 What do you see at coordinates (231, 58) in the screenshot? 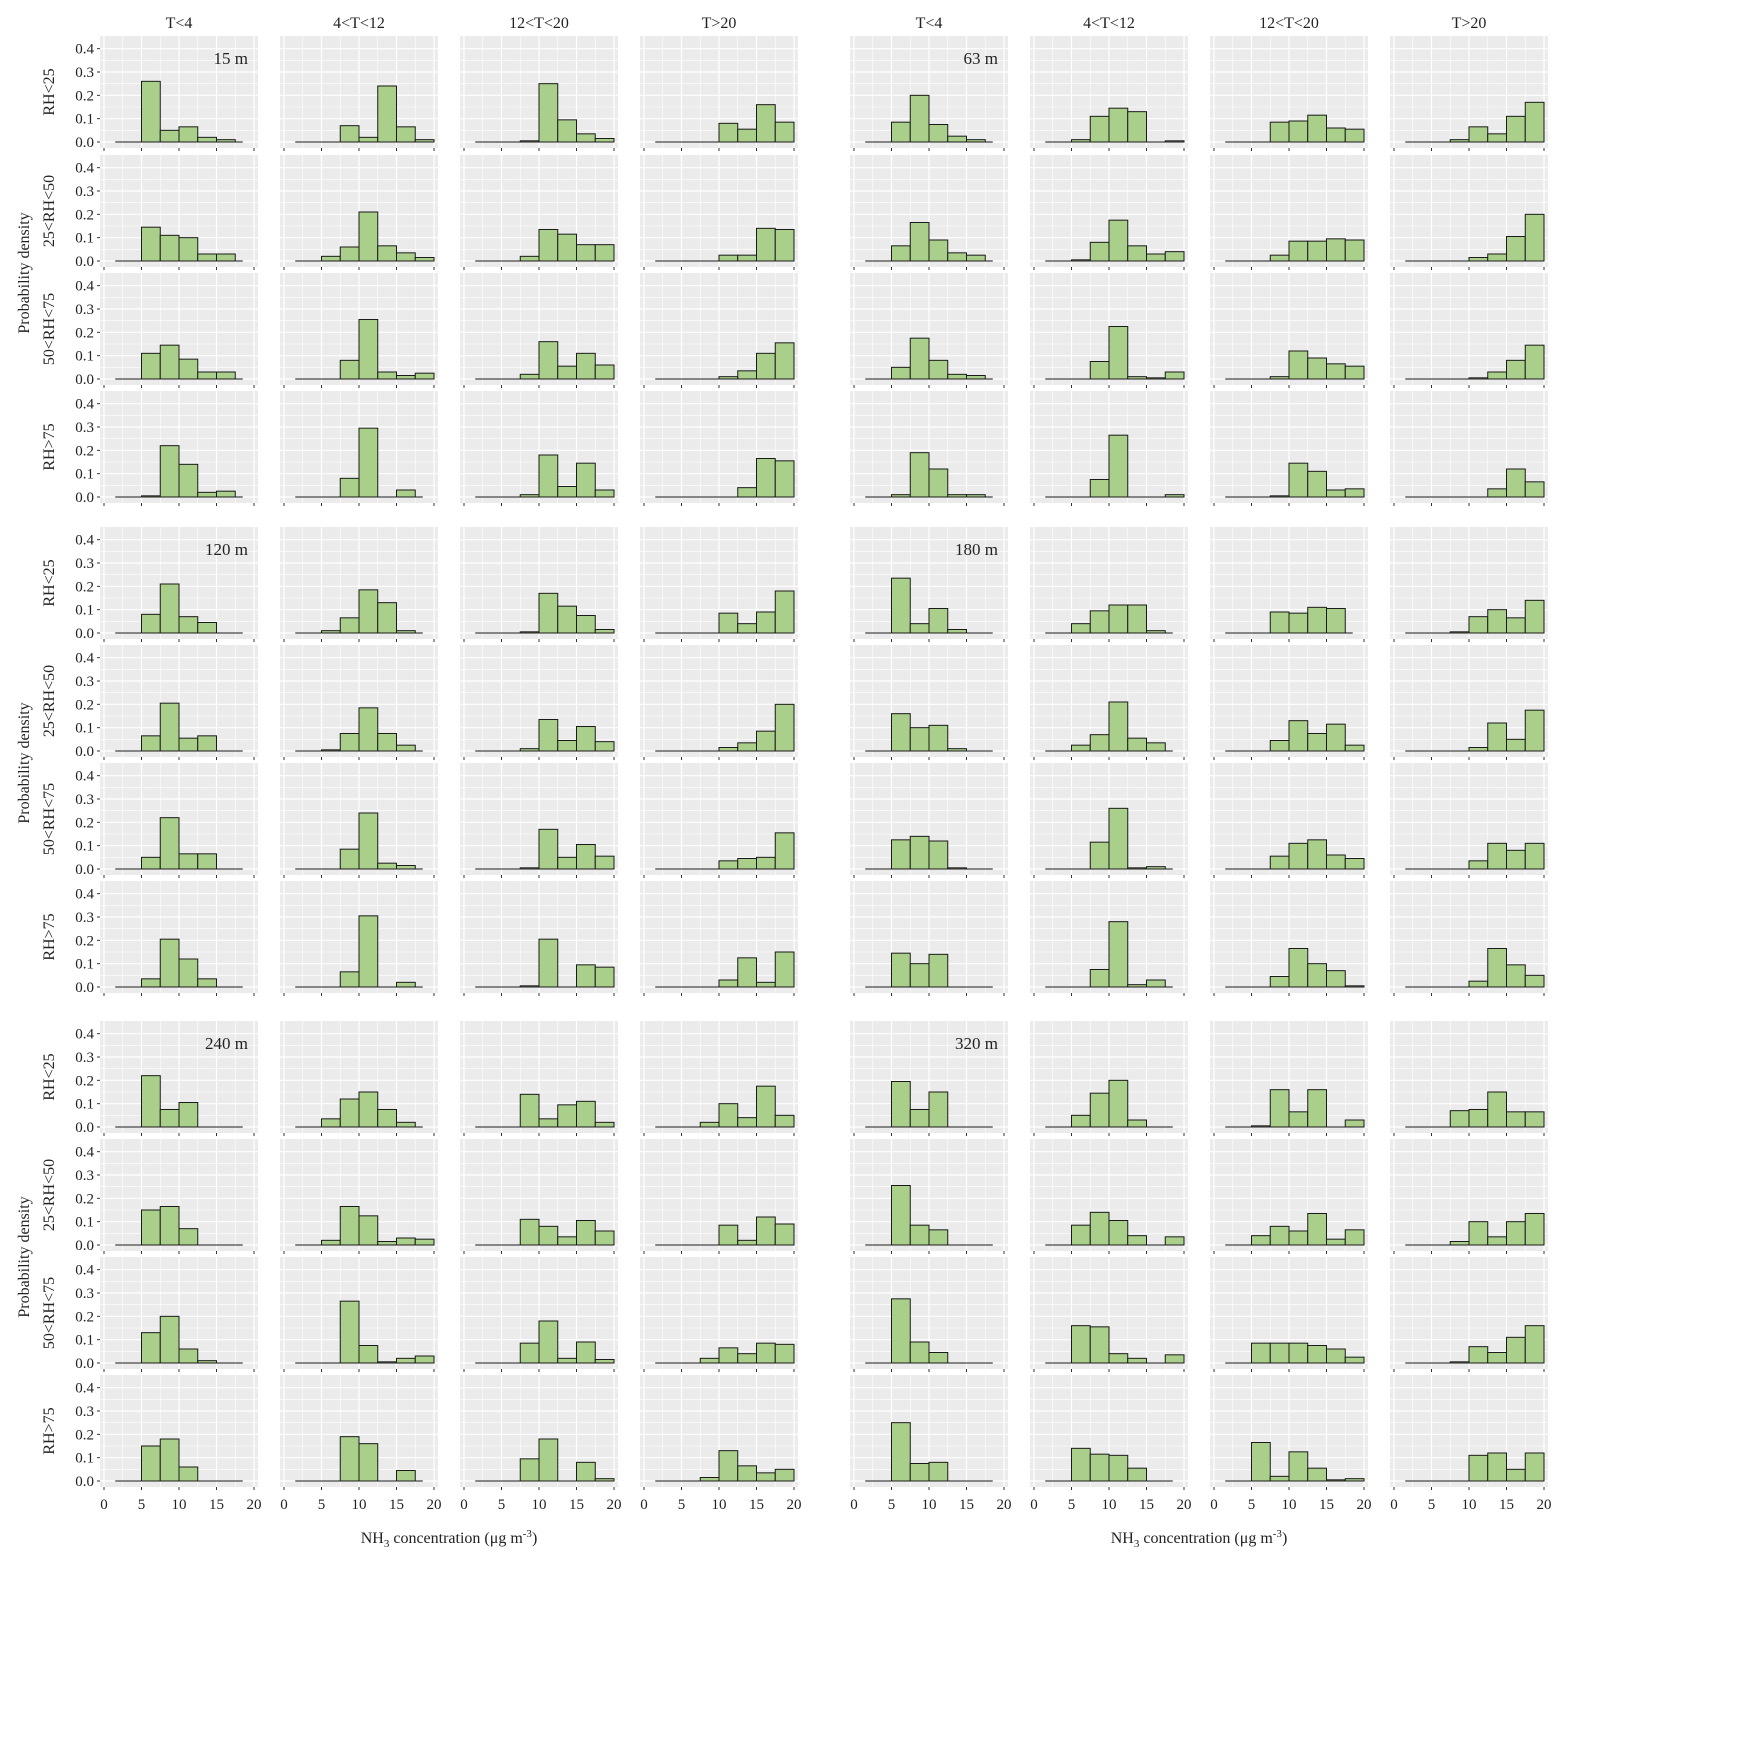
I see `height-label: 15 m` at bounding box center [231, 58].